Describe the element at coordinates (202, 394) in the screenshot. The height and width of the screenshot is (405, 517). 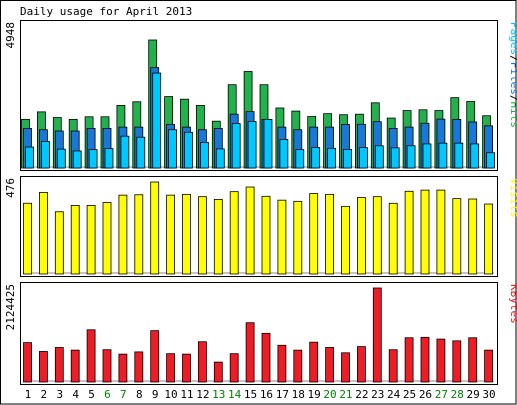
I see `x-tick-label: 12` at that location.